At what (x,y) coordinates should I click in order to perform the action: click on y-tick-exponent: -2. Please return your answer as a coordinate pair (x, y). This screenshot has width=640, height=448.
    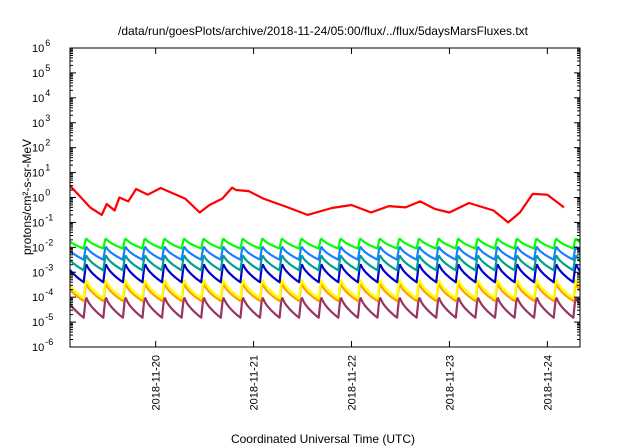
    Looking at the image, I should click on (49, 242).